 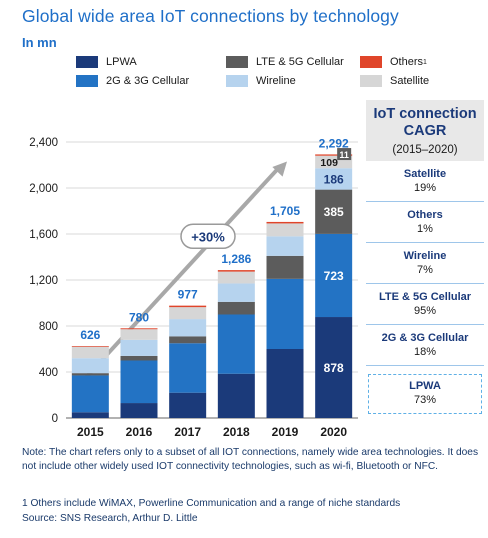 What do you see at coordinates (371, 62) in the screenshot?
I see `legend-swatch-others` at bounding box center [371, 62].